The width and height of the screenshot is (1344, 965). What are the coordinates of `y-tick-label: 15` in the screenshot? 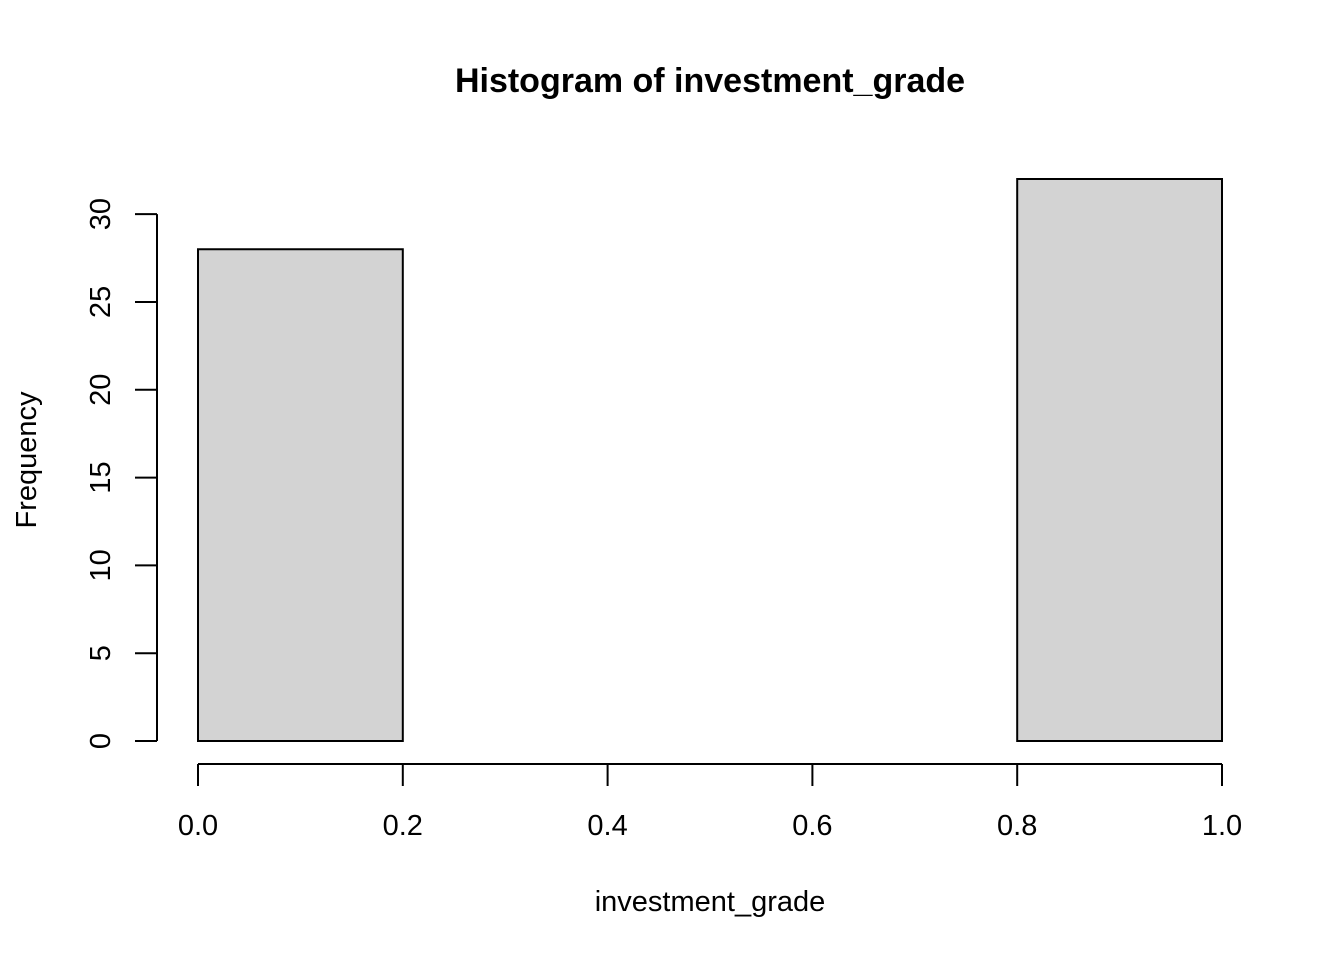 It's located at (101, 477).